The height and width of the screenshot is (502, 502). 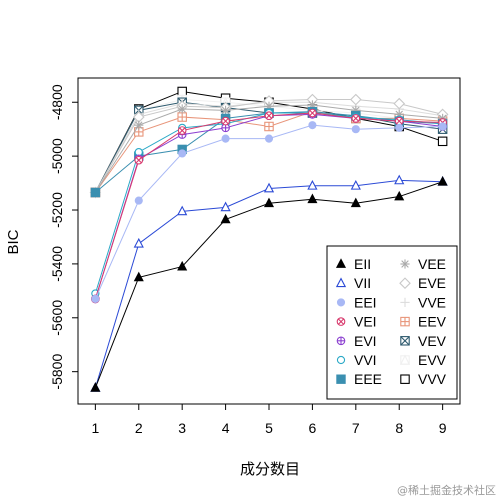 I want to click on legend-marker-eee, so click(x=341, y=379).